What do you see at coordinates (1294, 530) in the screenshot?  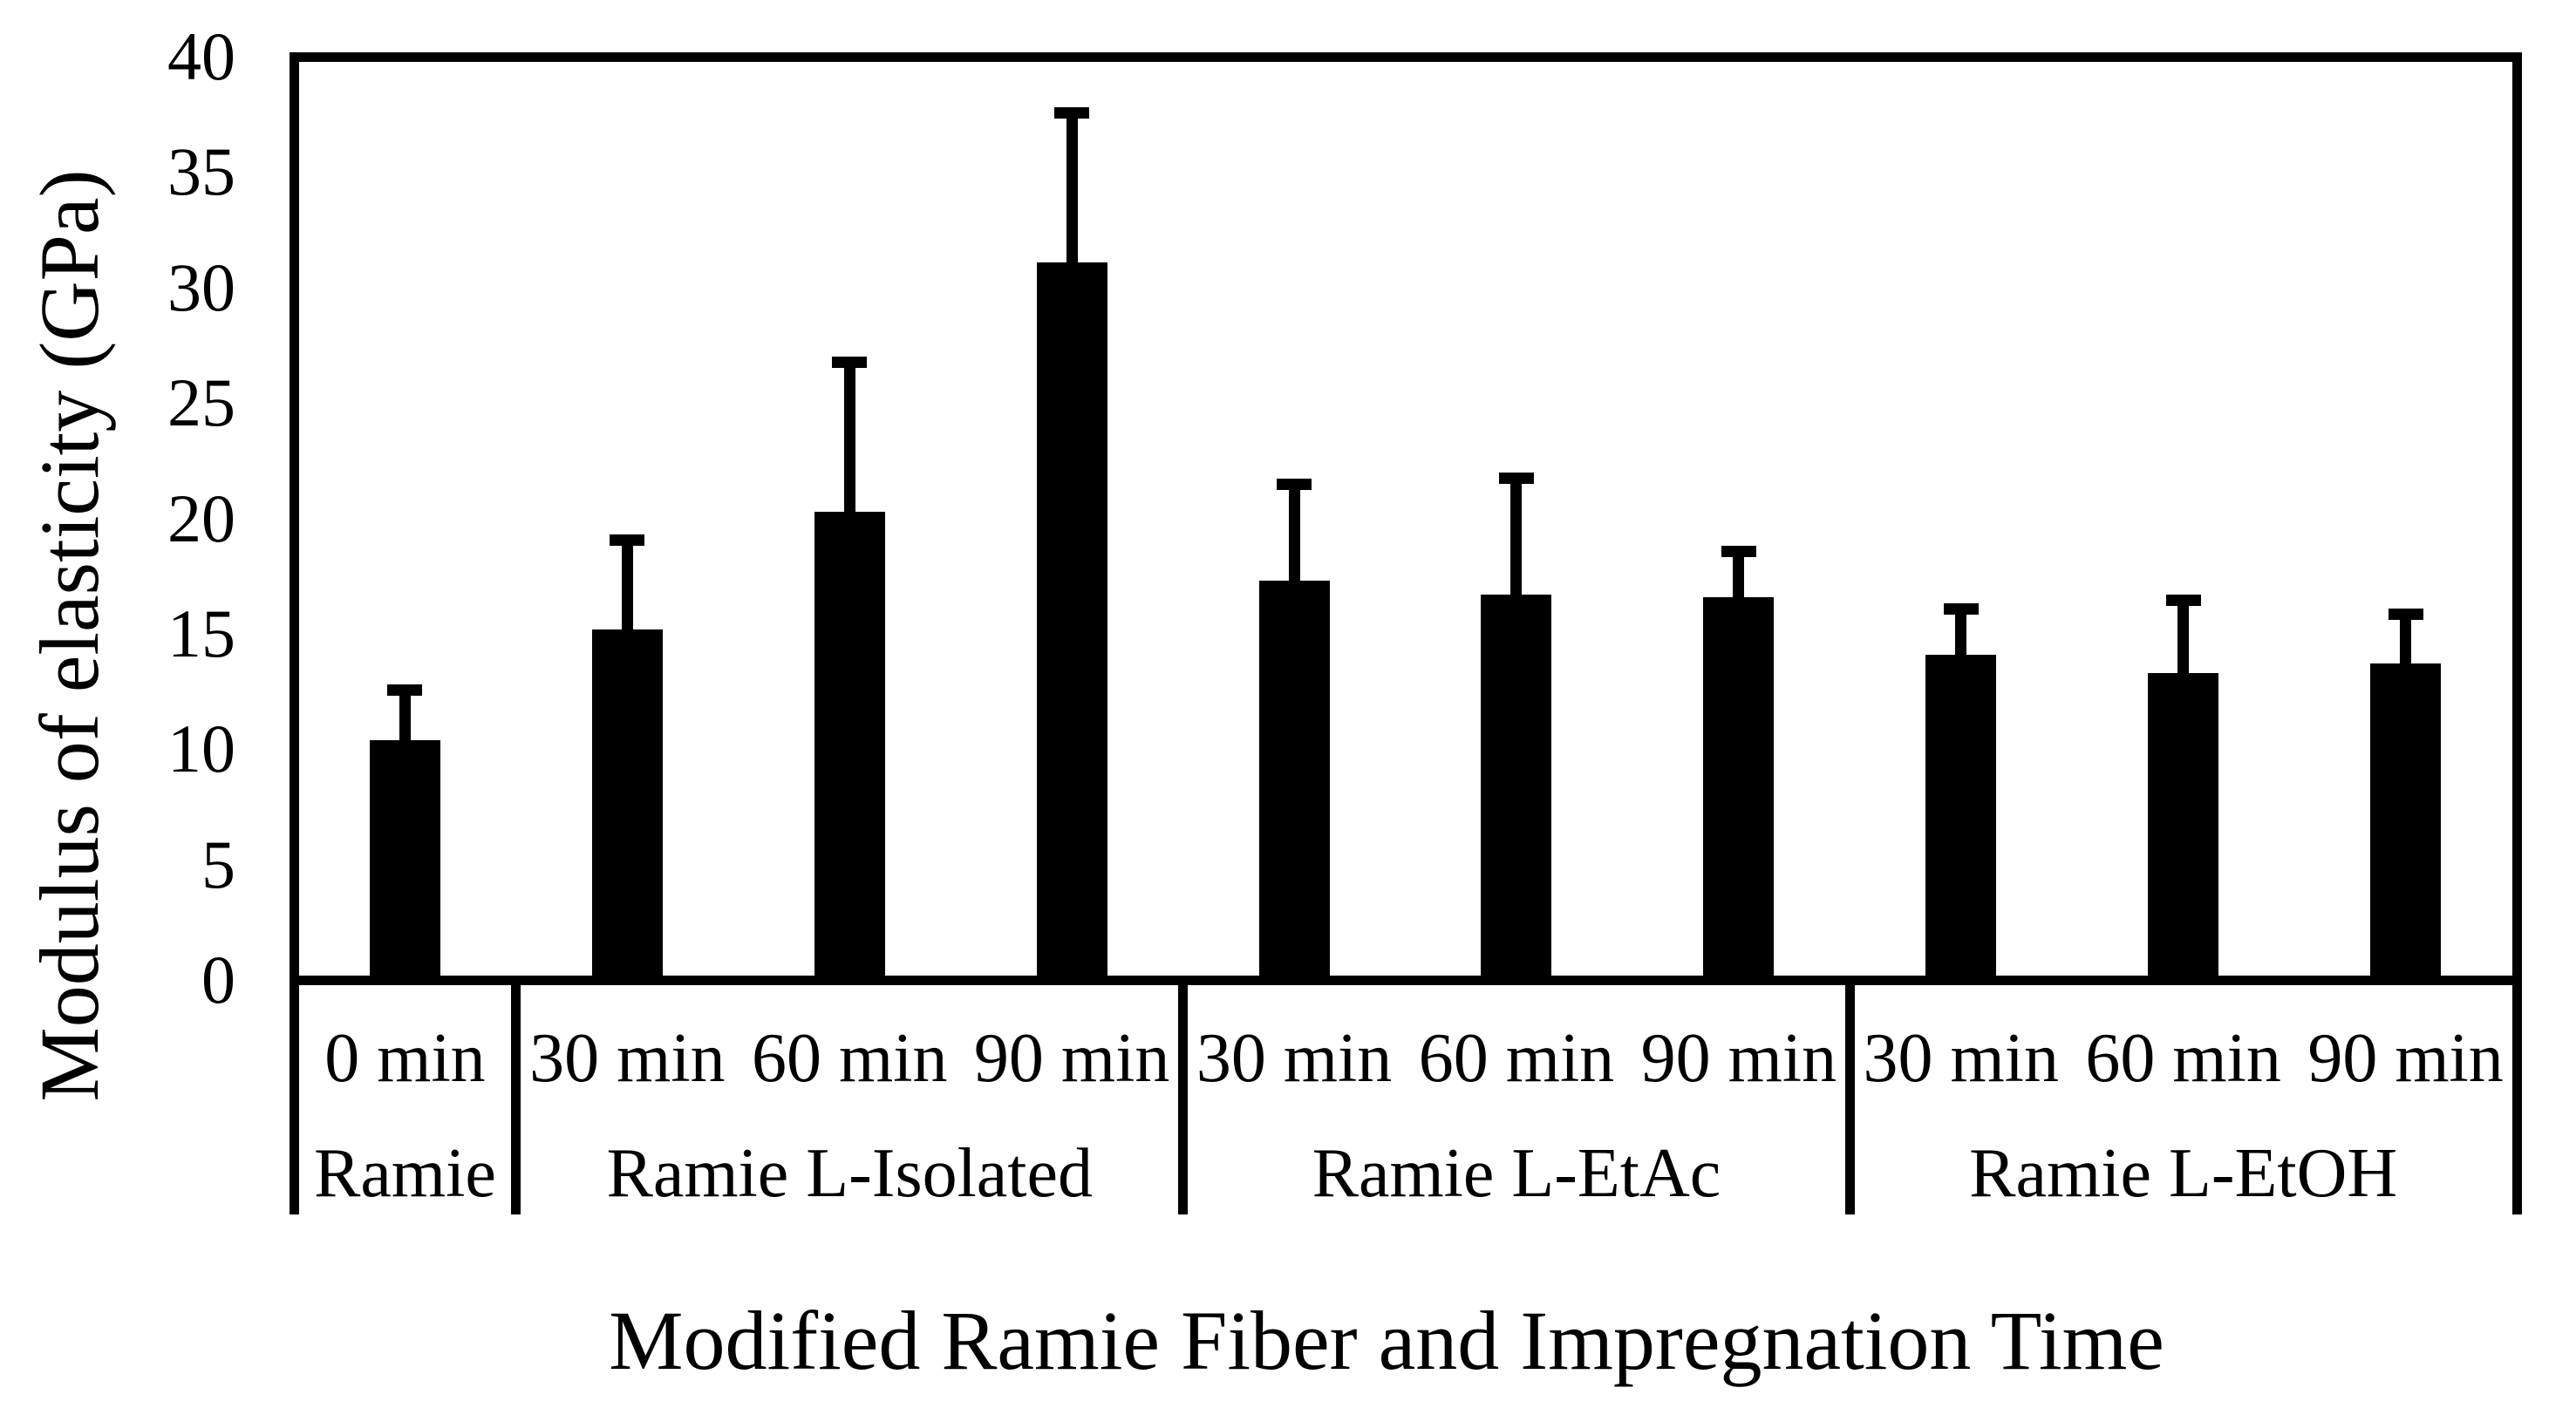 I see `error-whisker-ramie-l-etac-30-min` at bounding box center [1294, 530].